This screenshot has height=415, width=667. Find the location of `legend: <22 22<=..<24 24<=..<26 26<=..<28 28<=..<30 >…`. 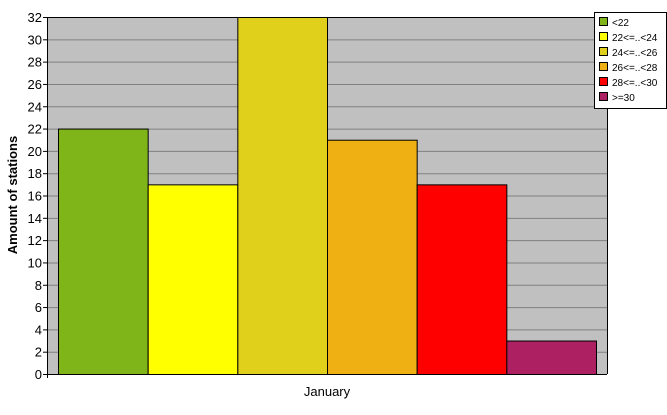

legend: <22 22<=..<24 24<=..<26 26<=..<28 28<=..<30 >… is located at coordinates (630, 60).